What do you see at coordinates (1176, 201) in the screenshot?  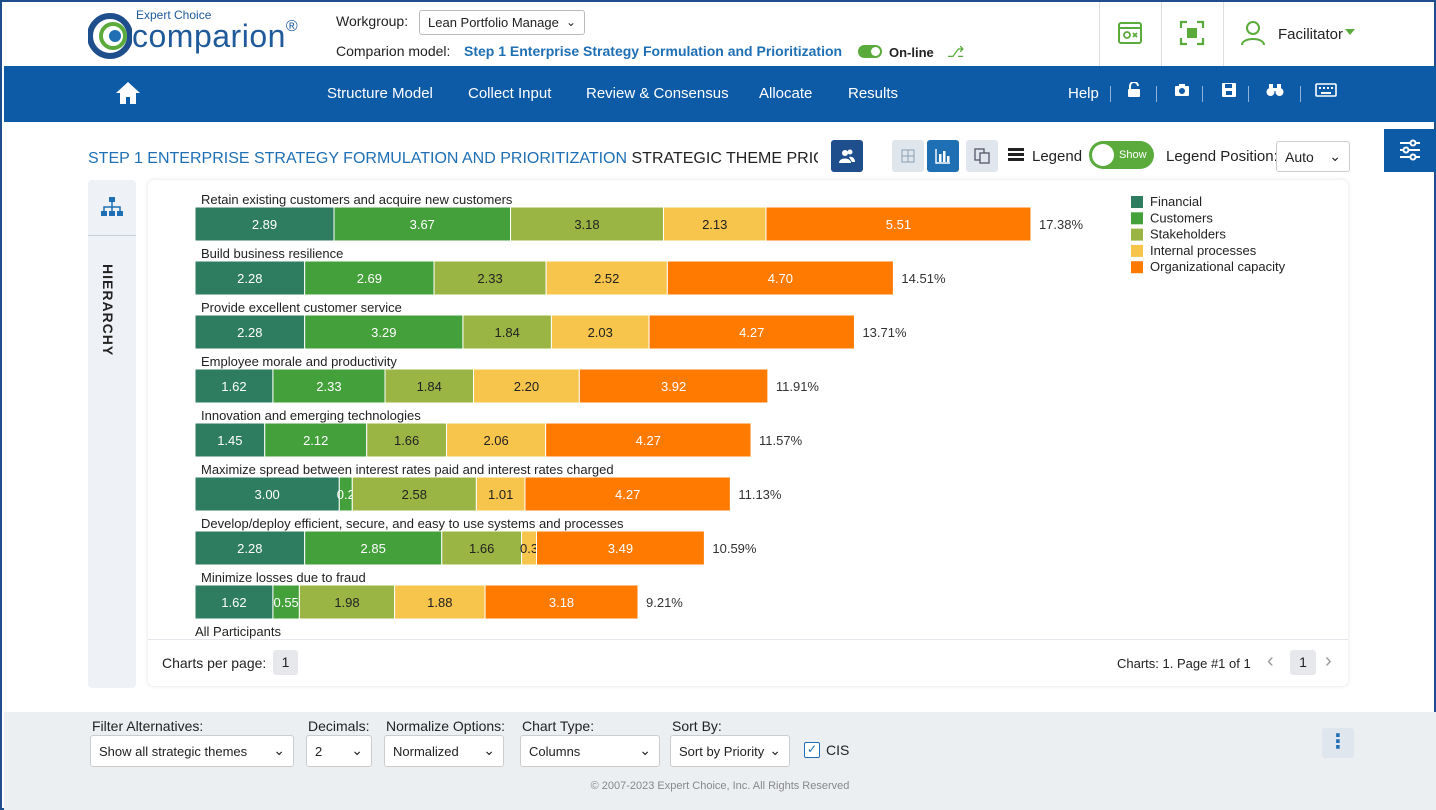 I see `legend-entry: Financial` at bounding box center [1176, 201].